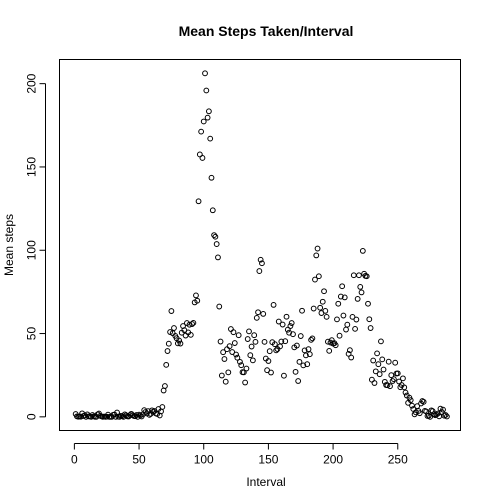  What do you see at coordinates (31, 250) in the screenshot?
I see `y-tick-label: 100` at bounding box center [31, 250].